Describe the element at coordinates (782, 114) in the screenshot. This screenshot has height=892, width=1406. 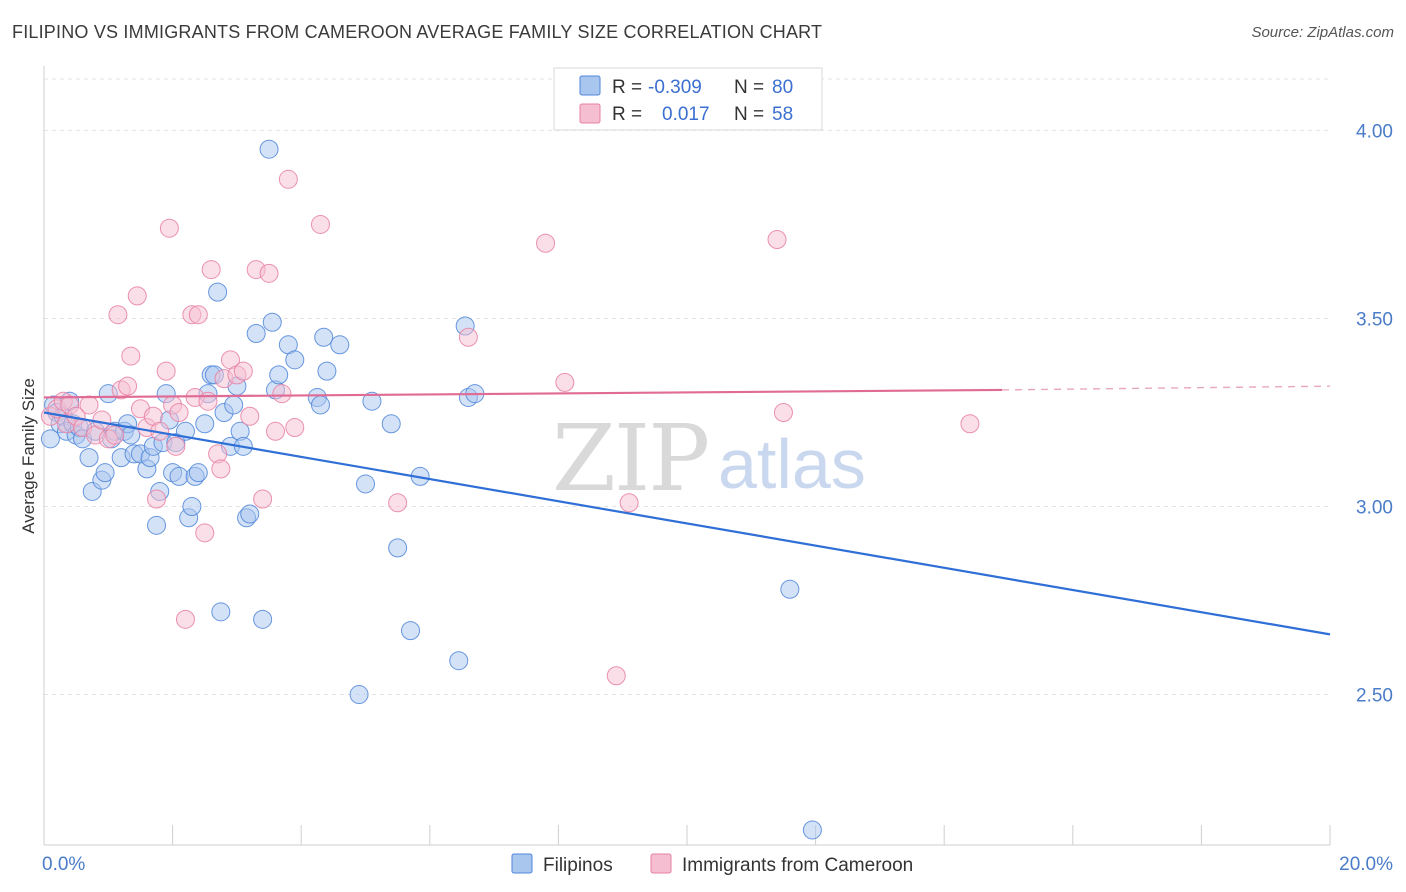
I see `legend-n-value-cameroon: 58` at that location.